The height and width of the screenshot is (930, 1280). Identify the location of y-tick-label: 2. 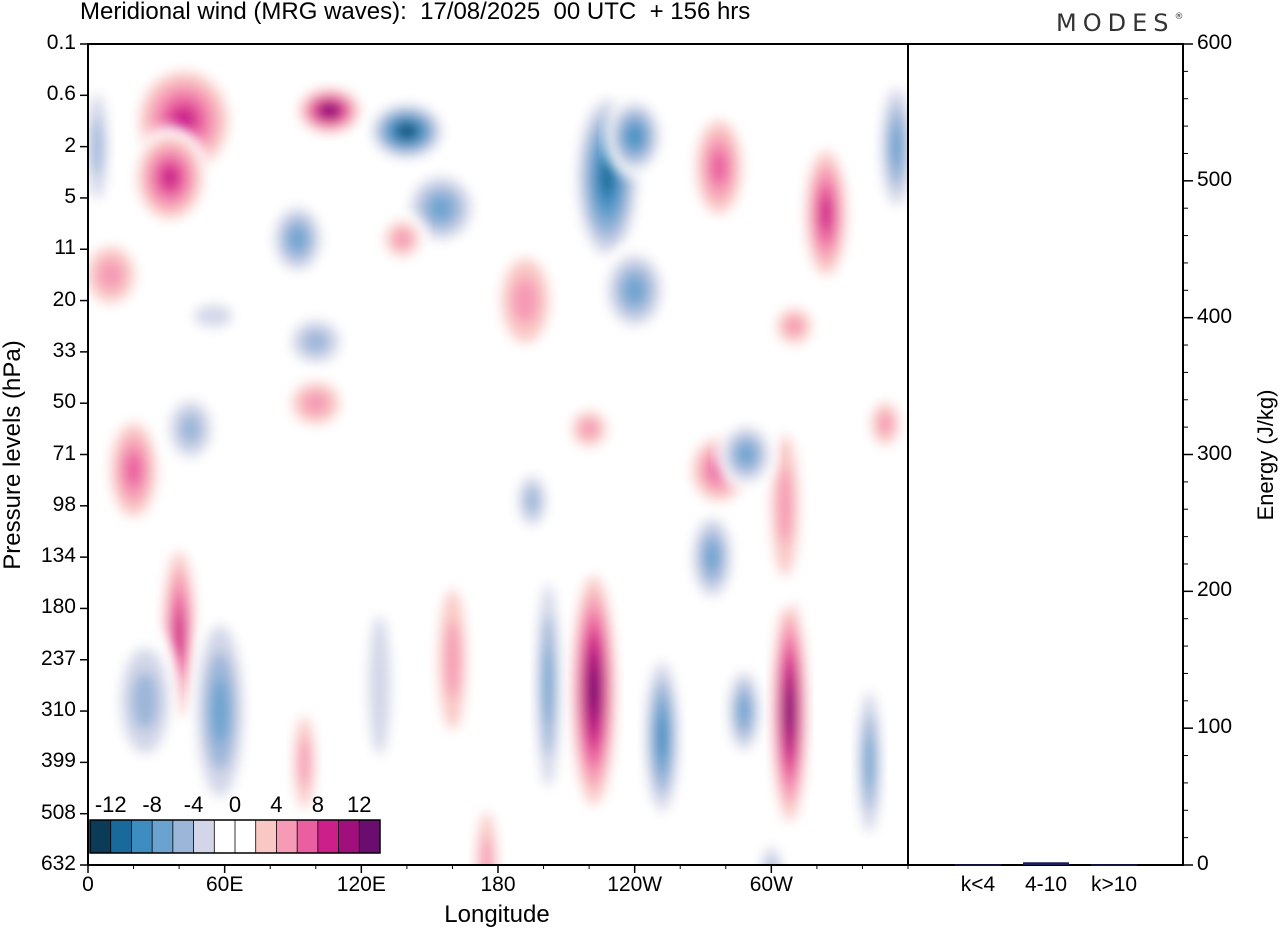
(70, 145).